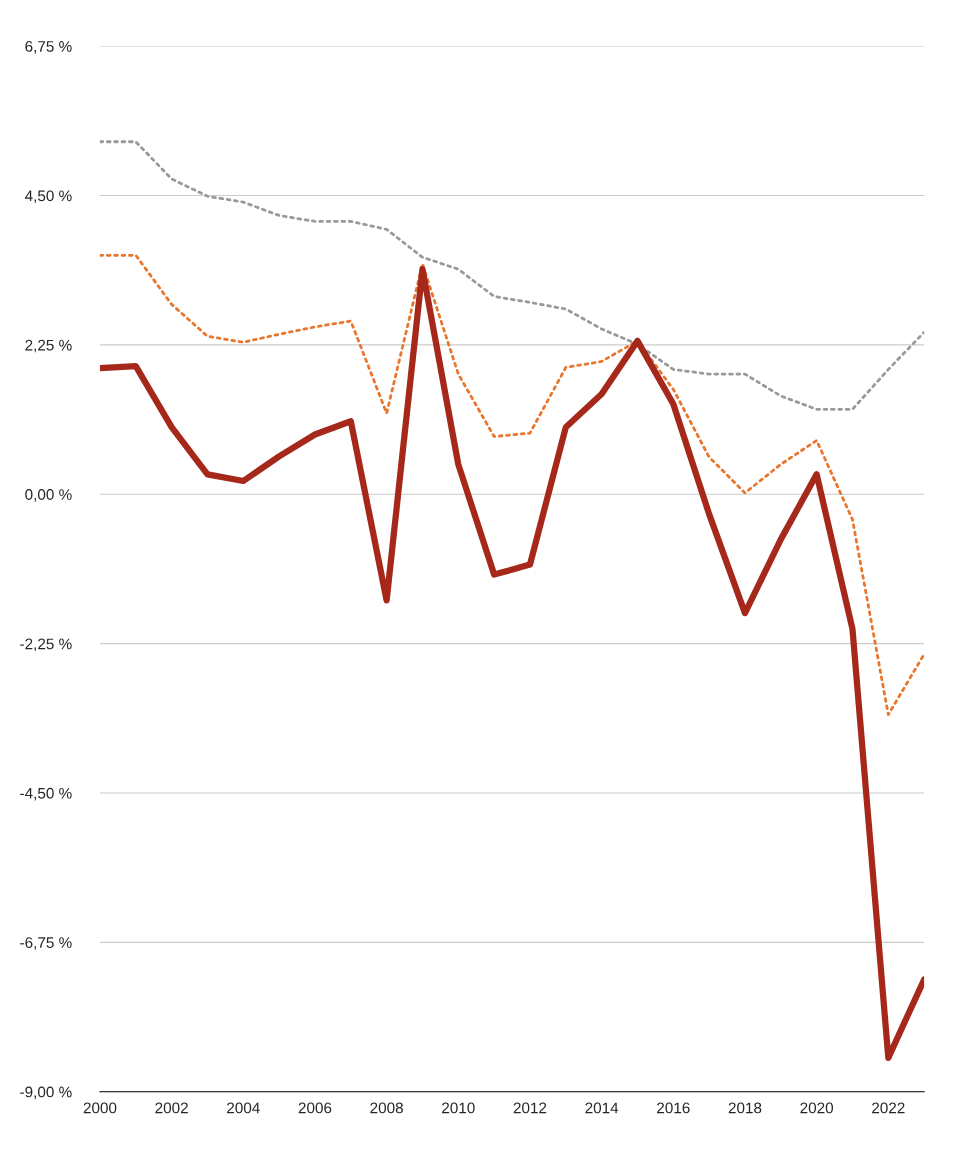 The width and height of the screenshot is (980, 1154). Describe the element at coordinates (46, 794) in the screenshot. I see `y-tick-label: -4,50 %` at that location.